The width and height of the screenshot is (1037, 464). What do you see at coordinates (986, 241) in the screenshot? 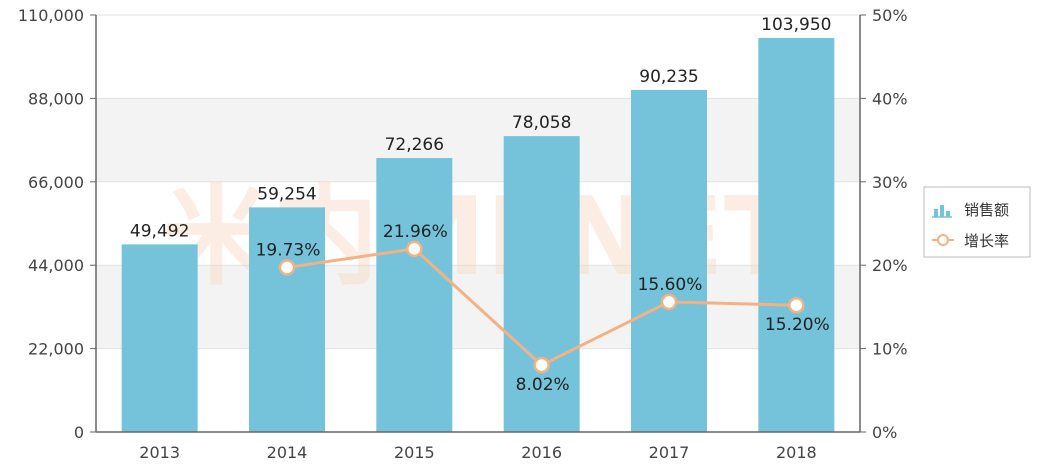
I see `legend-label-growth: 增长率` at bounding box center [986, 241].